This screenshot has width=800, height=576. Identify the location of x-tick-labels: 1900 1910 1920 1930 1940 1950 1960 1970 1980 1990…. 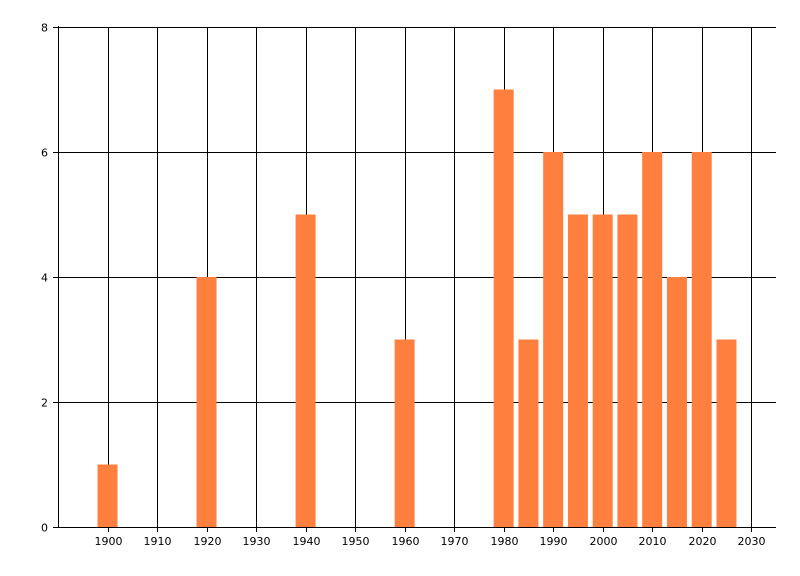
(430, 541).